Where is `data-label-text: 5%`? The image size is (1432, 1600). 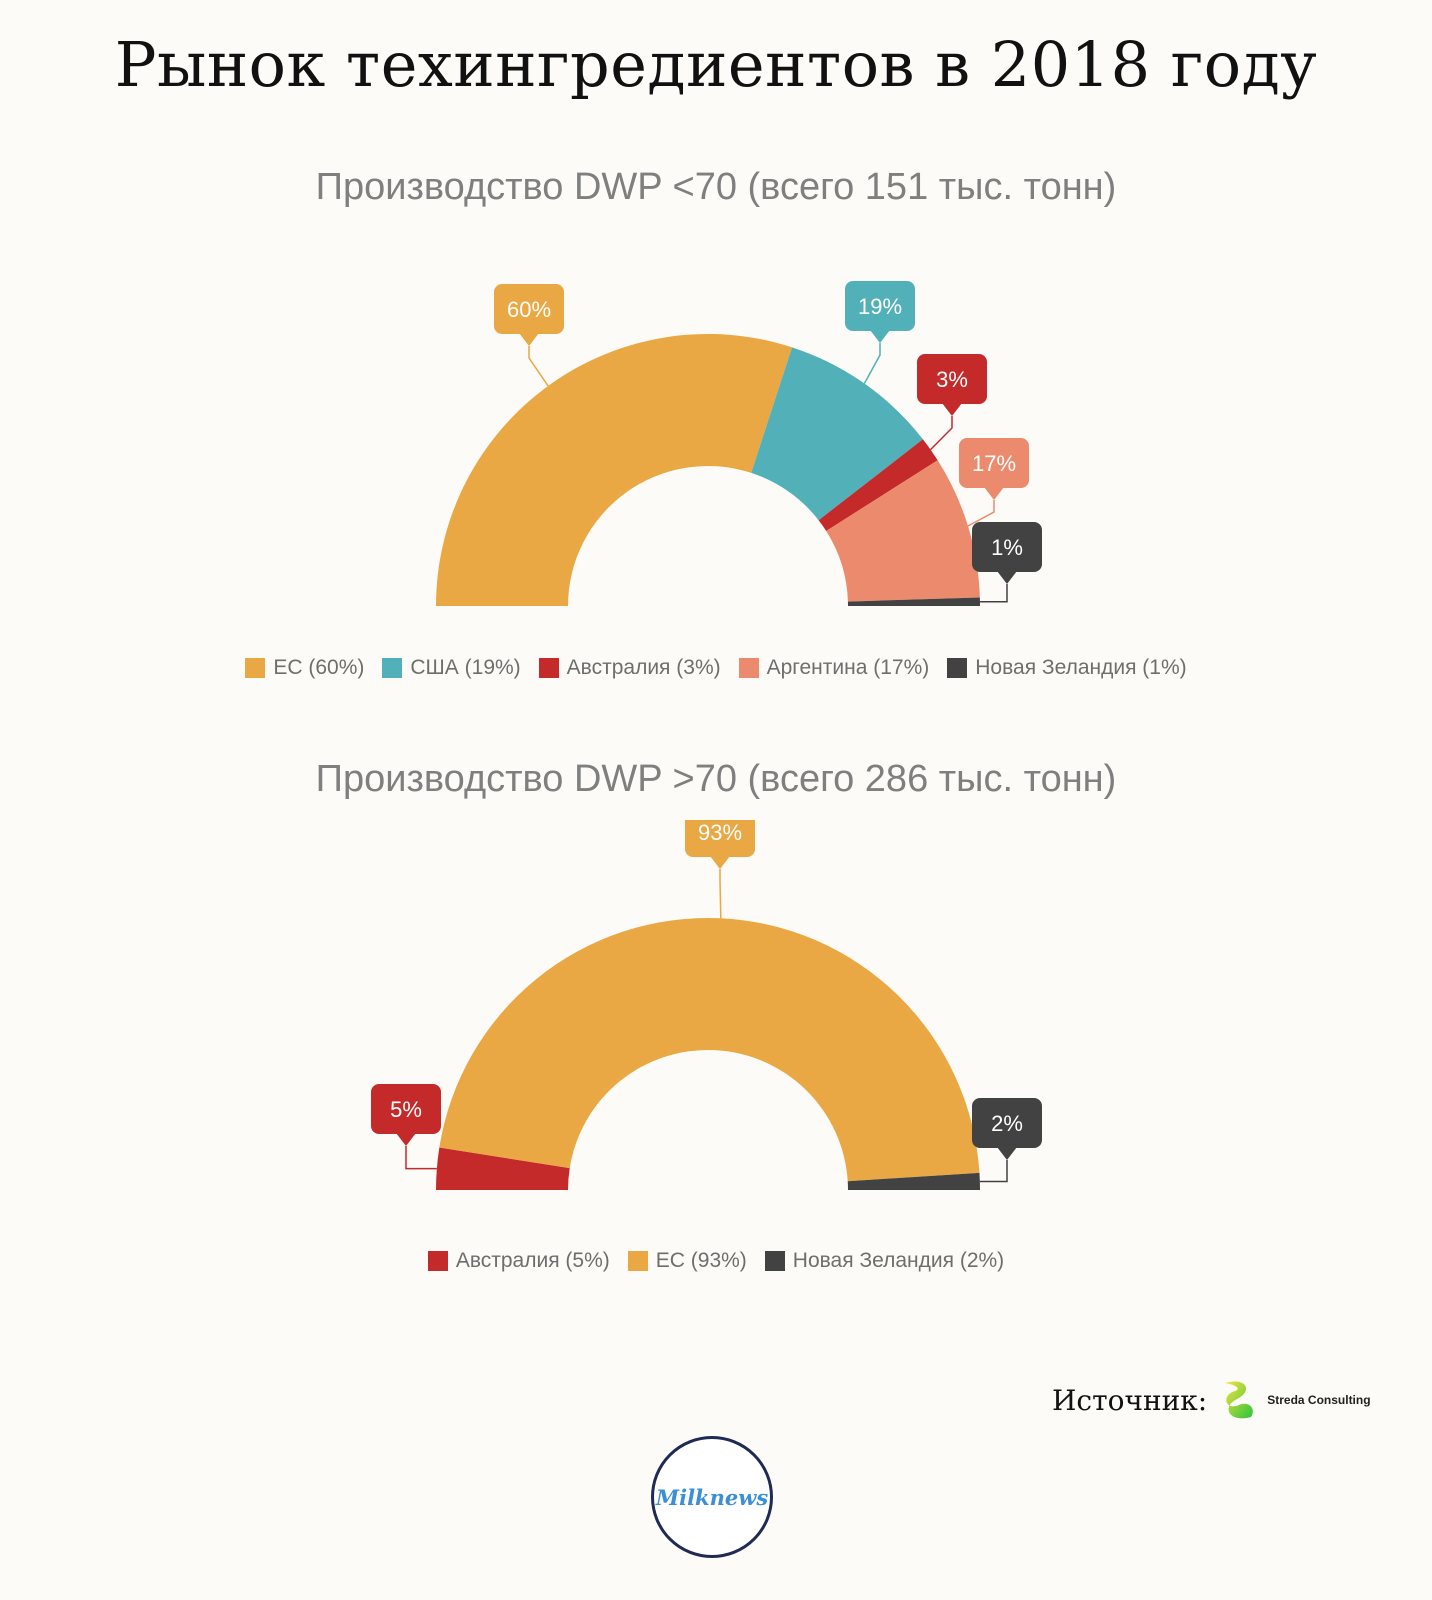 data-label-text: 5% is located at coordinates (406, 1109).